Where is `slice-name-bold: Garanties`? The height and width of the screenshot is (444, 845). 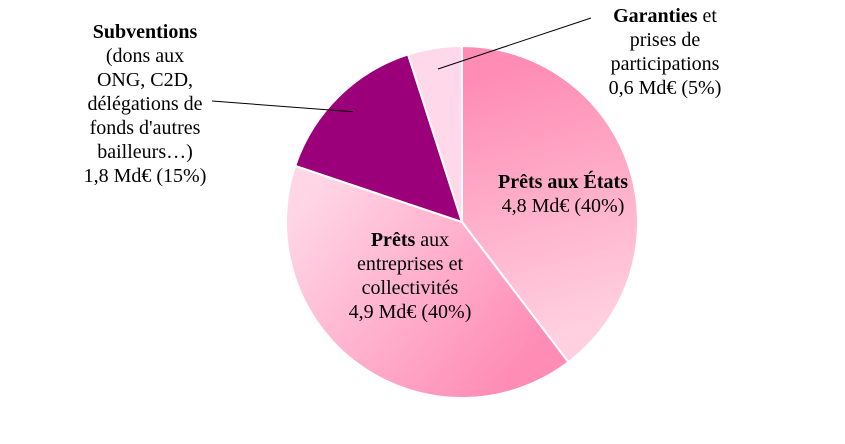
slice-name-bold: Garanties is located at coordinates (655, 16).